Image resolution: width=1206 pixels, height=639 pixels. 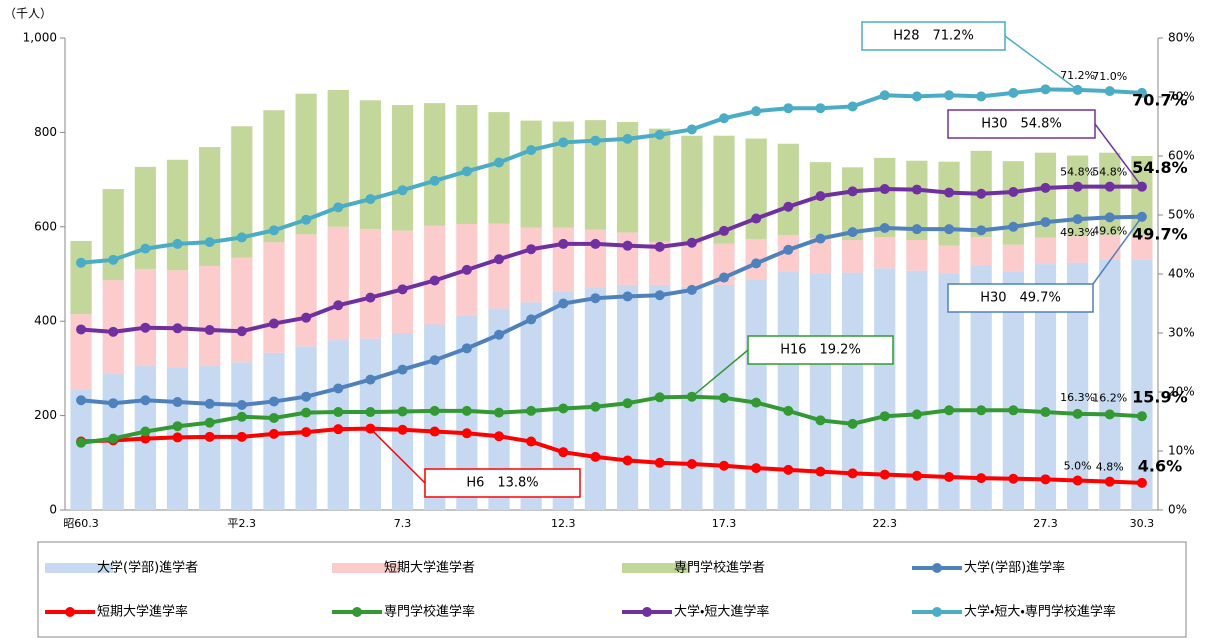 I want to click on x-tick-label: 17.3, so click(x=724, y=523).